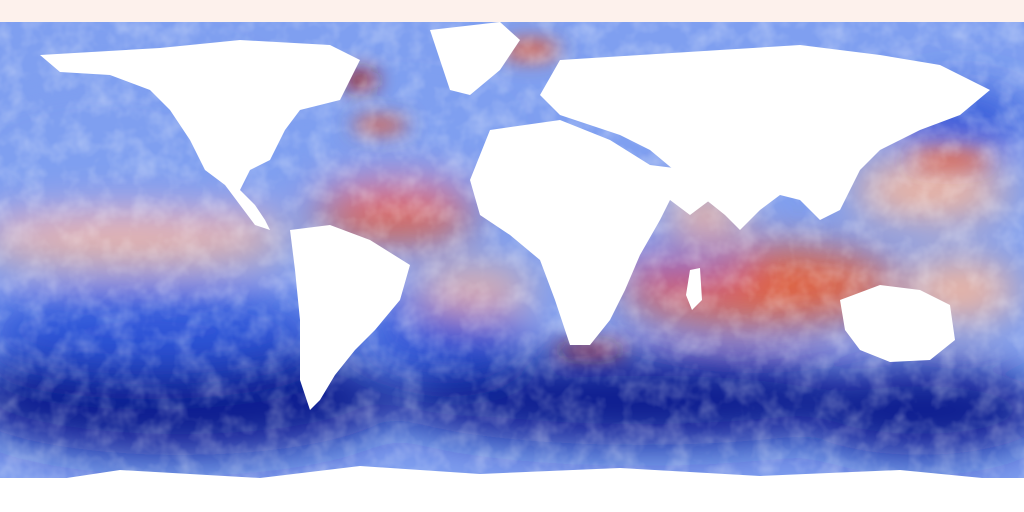 Image resolution: width=1024 pixels, height=512 pixels. I want to click on madagascar, so click(694, 289).